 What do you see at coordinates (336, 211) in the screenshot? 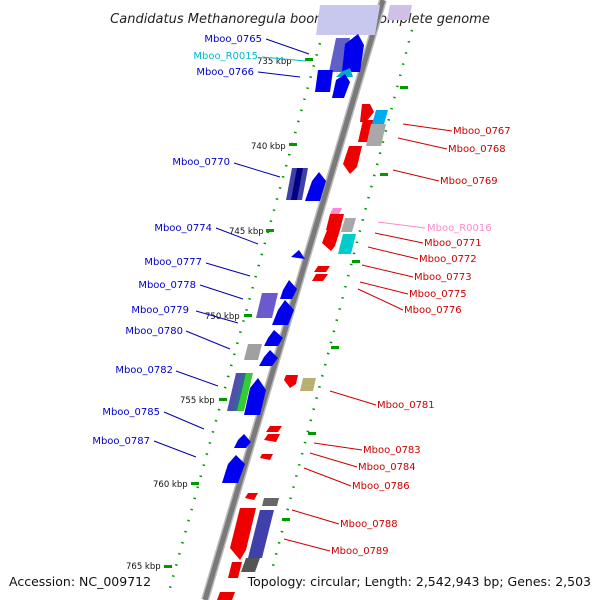
I see `rna-marker` at bounding box center [336, 211].